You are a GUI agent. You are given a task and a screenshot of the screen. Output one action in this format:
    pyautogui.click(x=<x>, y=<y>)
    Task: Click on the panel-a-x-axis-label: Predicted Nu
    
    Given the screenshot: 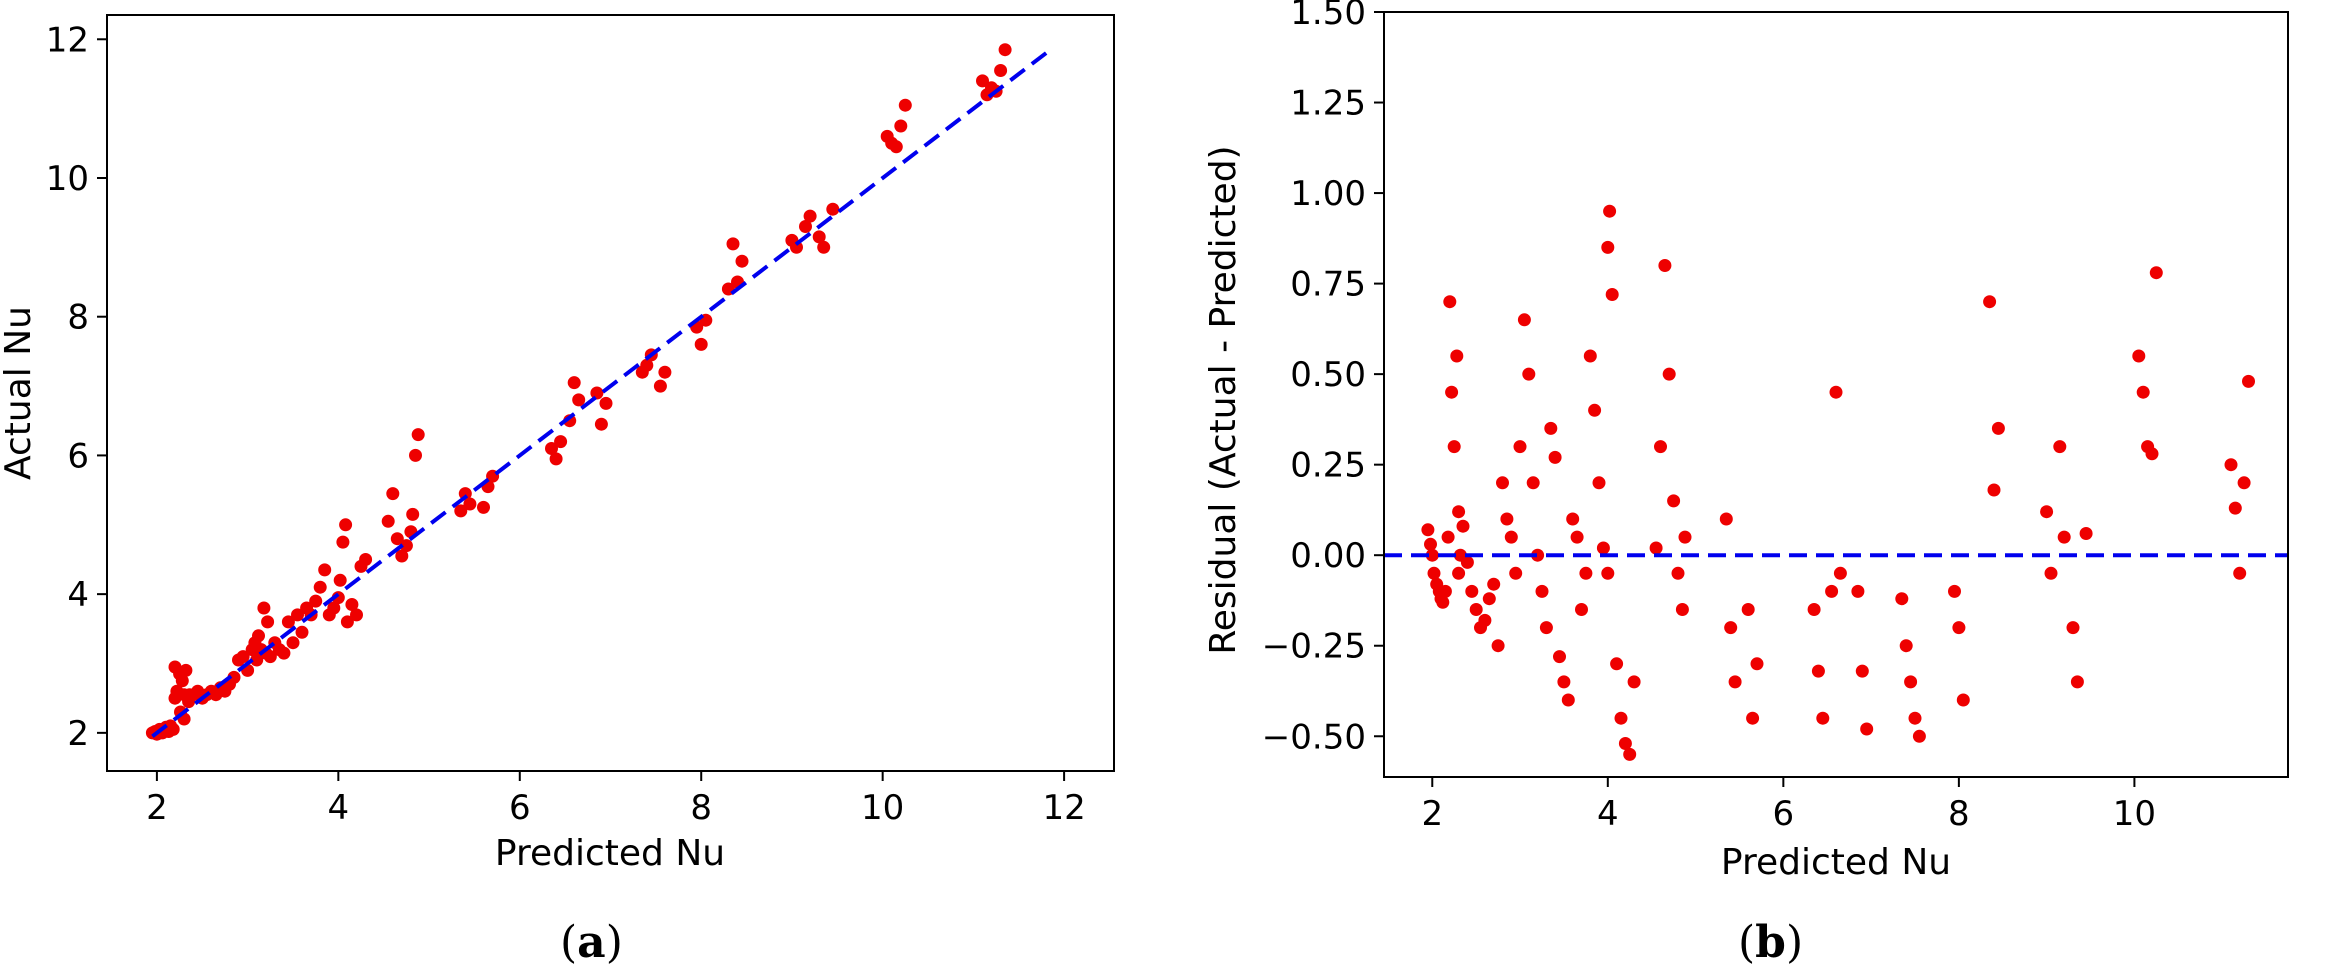 What is the action you would take?
    pyautogui.click(x=610, y=853)
    